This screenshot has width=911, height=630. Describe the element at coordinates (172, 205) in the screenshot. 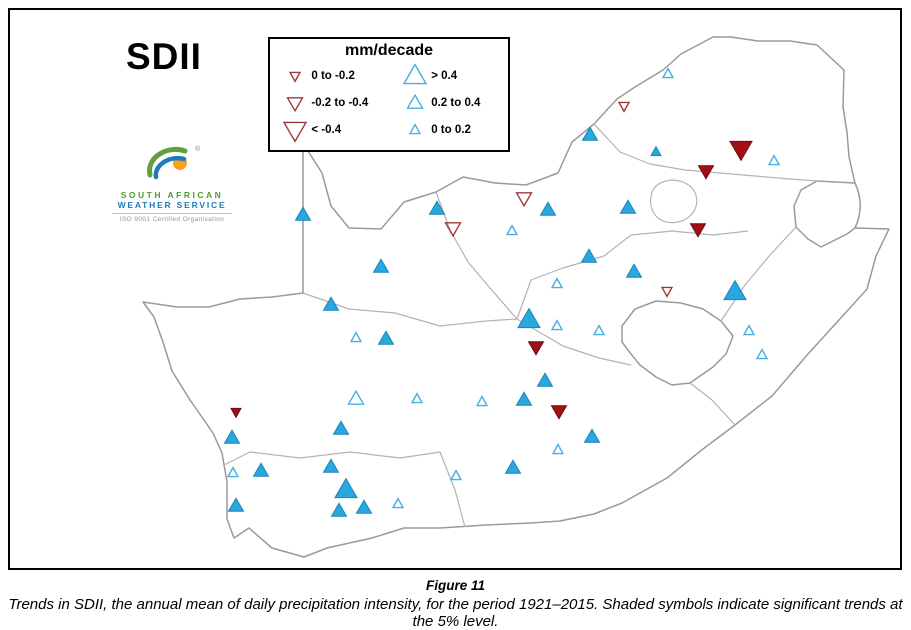

I see `logo-line-2: WEATHER SERVICE` at that location.